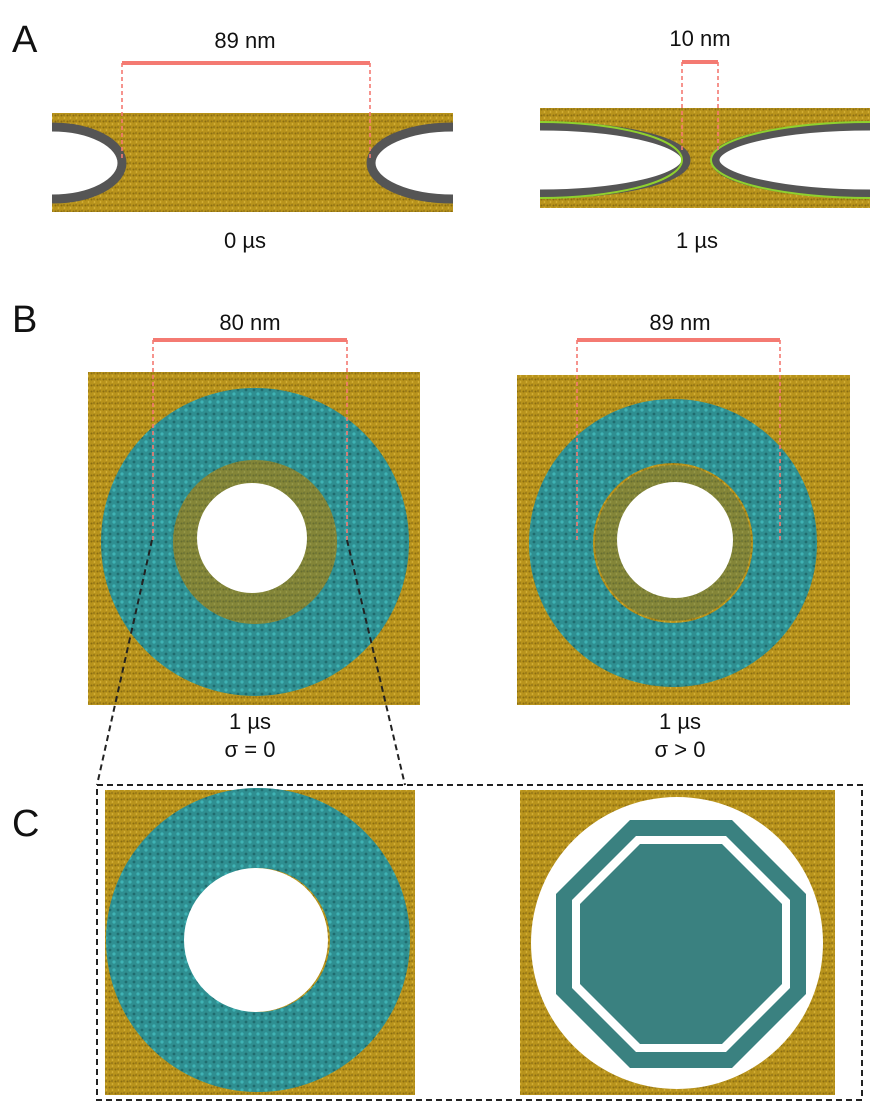  What do you see at coordinates (250, 749) in the screenshot?
I see `condition-label: σ = 0` at bounding box center [250, 749].